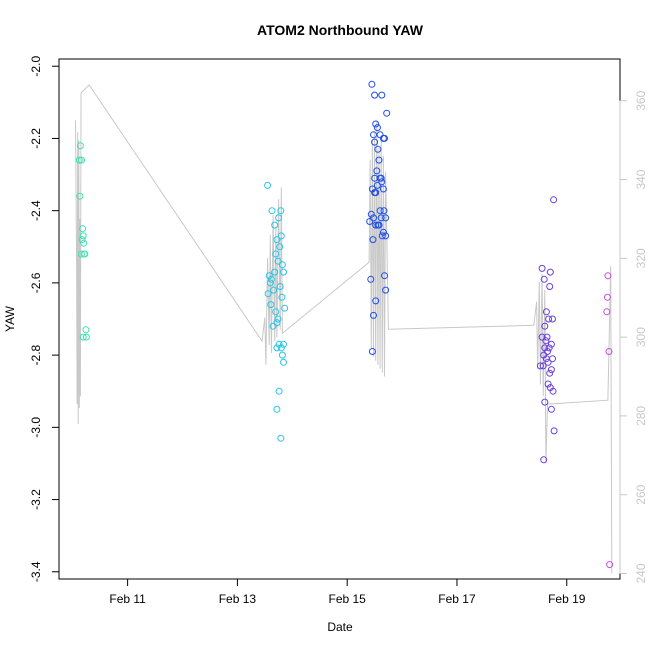 This screenshot has width=650, height=650. I want to click on y2-tick-label: 280, so click(641, 416).